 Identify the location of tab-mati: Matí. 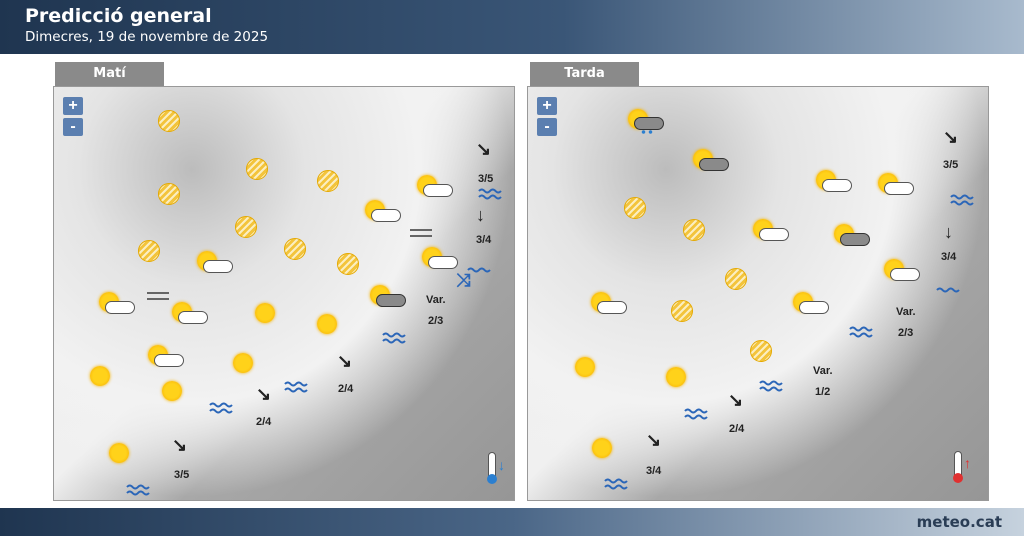
(109, 74).